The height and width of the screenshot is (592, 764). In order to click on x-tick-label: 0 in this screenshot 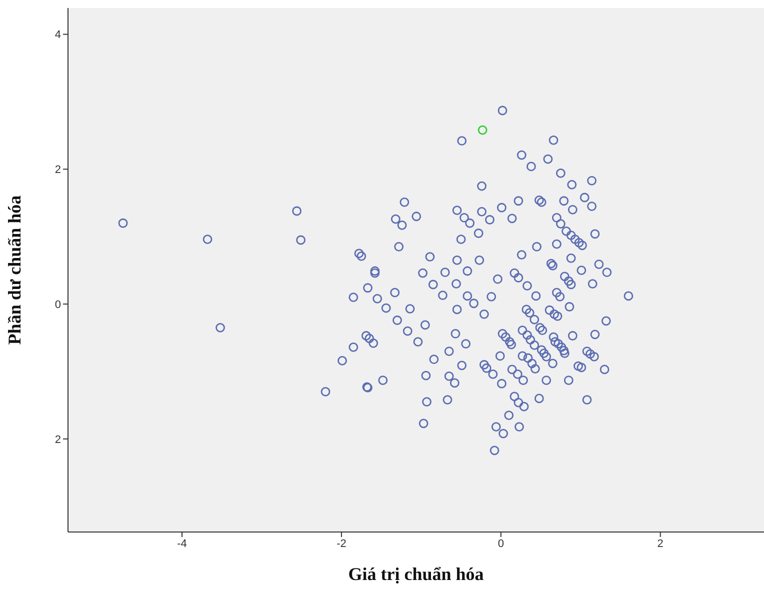, I will do `click(501, 544)`.